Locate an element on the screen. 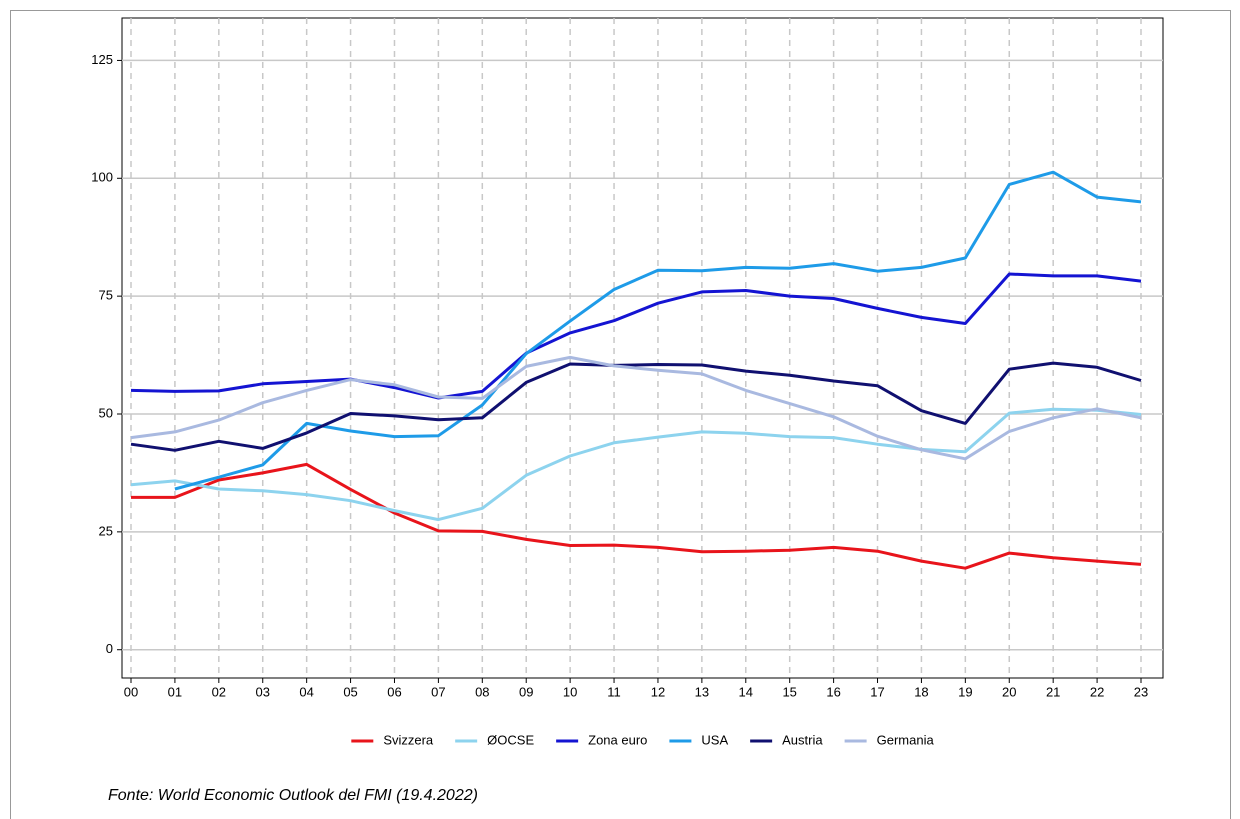  x-tick-label: 17 is located at coordinates (877, 691).